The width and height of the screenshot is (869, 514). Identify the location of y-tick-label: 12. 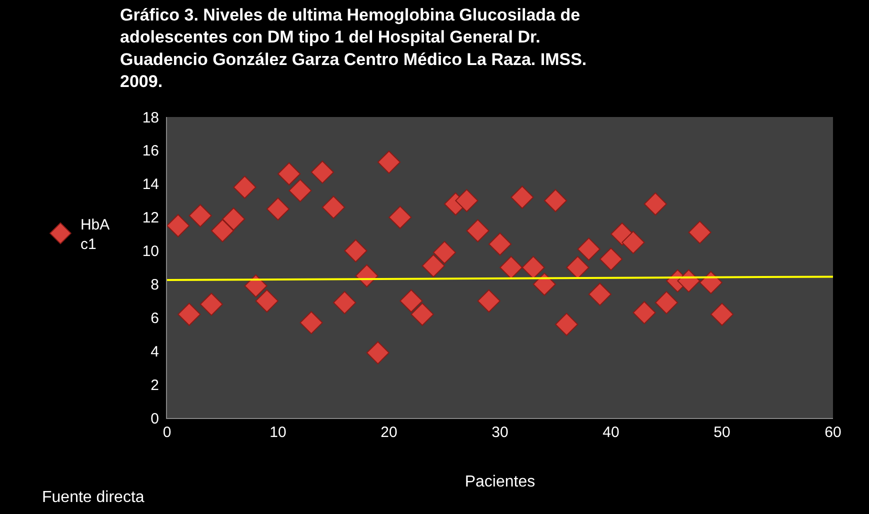
(150, 218).